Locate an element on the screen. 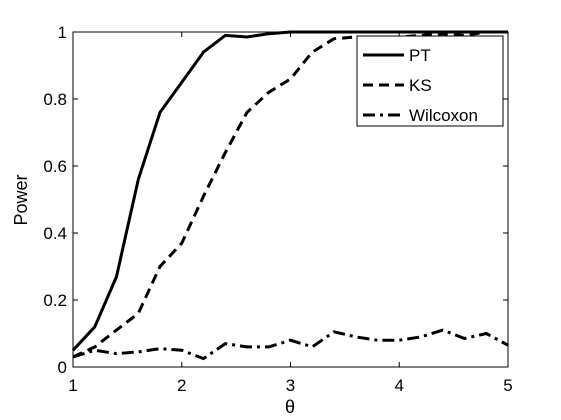 This screenshot has width=561, height=420. y-tick-label: 1 is located at coordinates (62, 32).